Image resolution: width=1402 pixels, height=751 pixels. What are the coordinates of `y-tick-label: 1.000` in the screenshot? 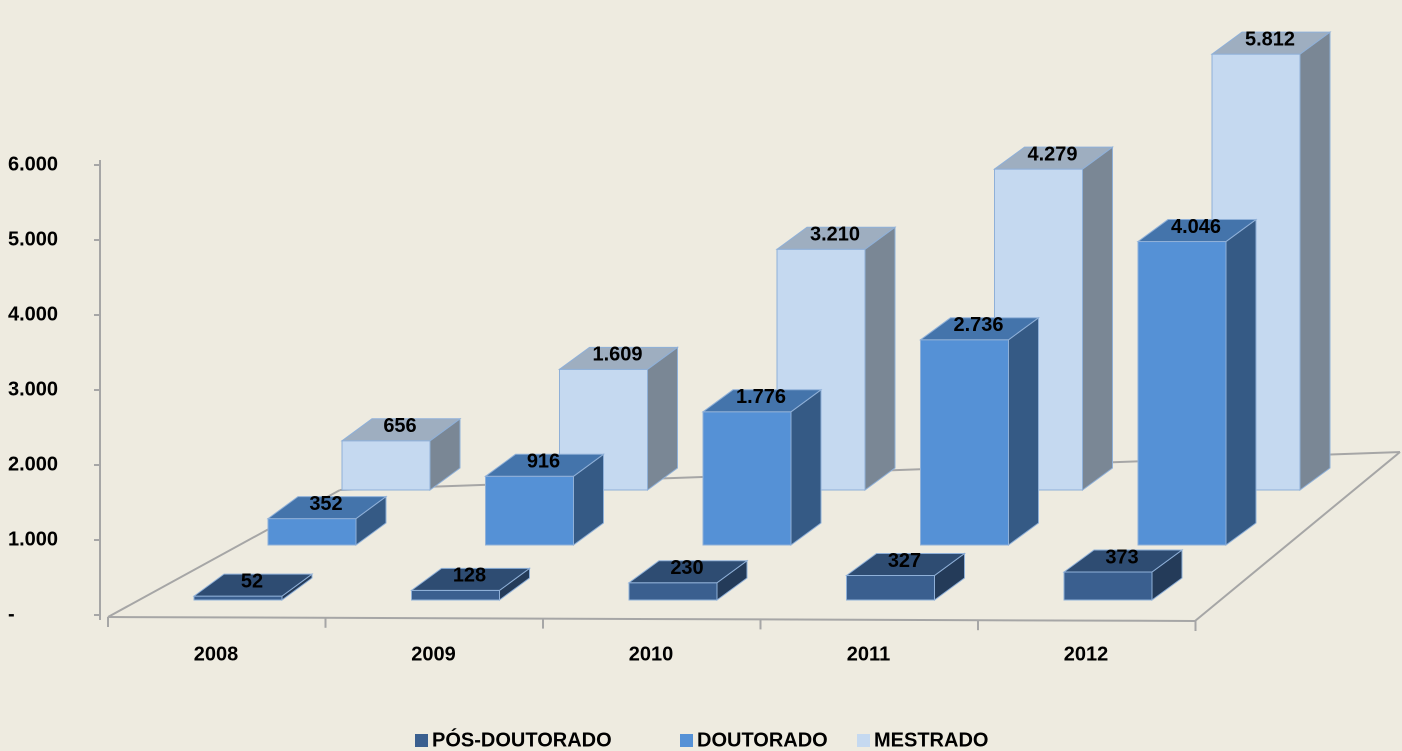 It's located at (33, 539).